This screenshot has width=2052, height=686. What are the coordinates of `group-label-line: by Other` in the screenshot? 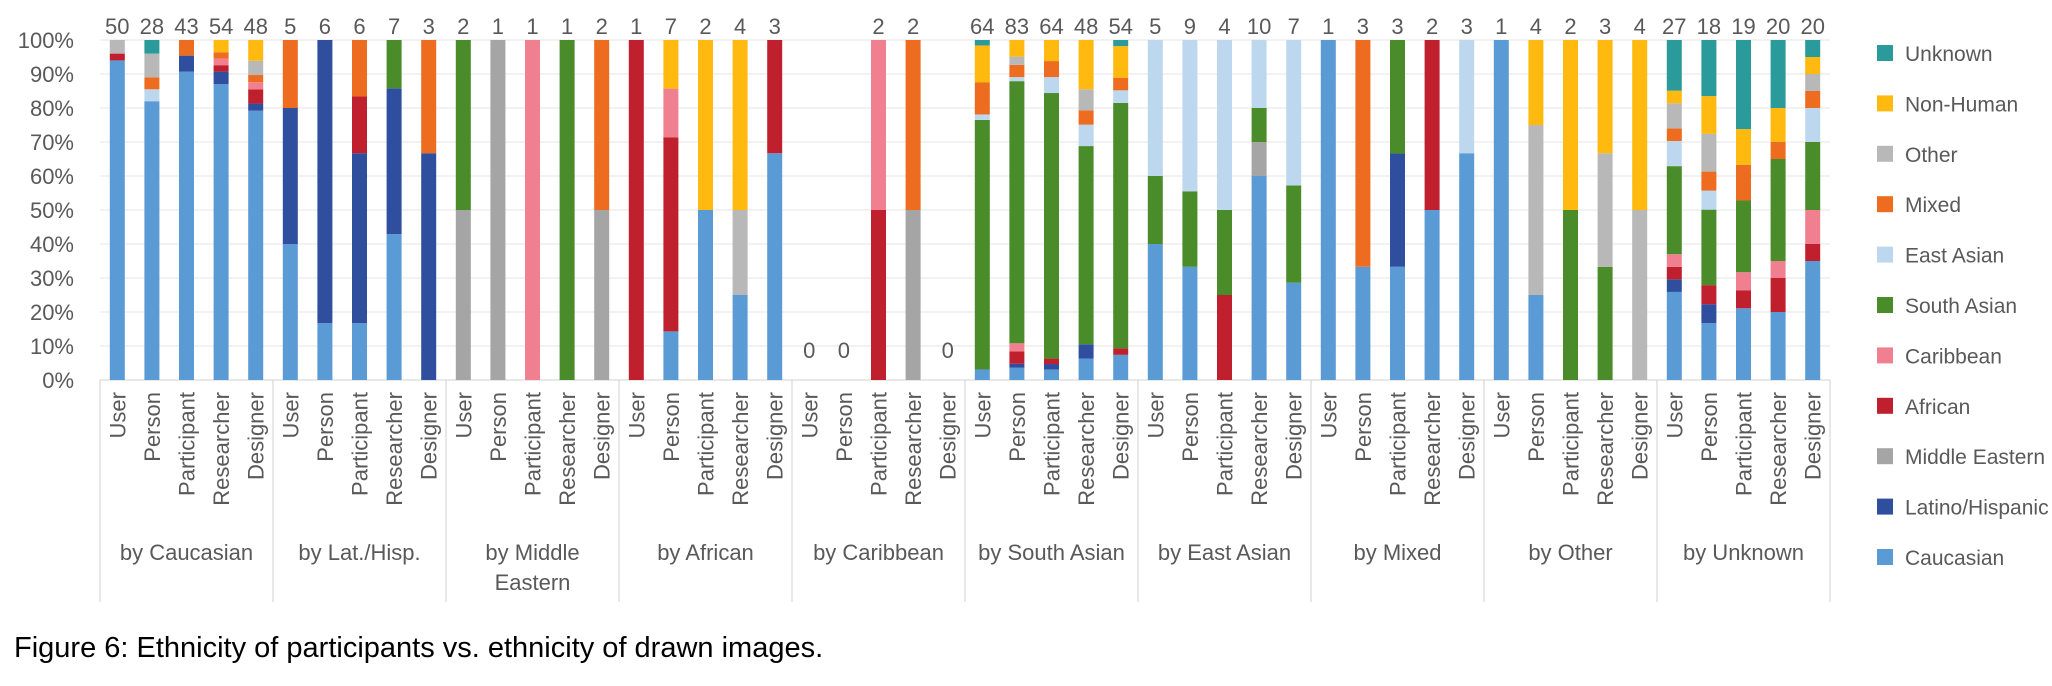 It's located at (1570, 552).